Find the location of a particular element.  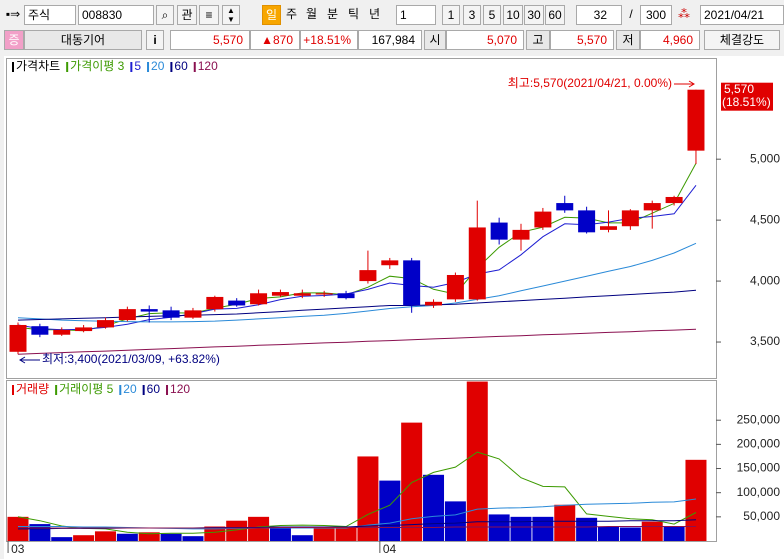

period-button: 틱 is located at coordinates (353, 14).